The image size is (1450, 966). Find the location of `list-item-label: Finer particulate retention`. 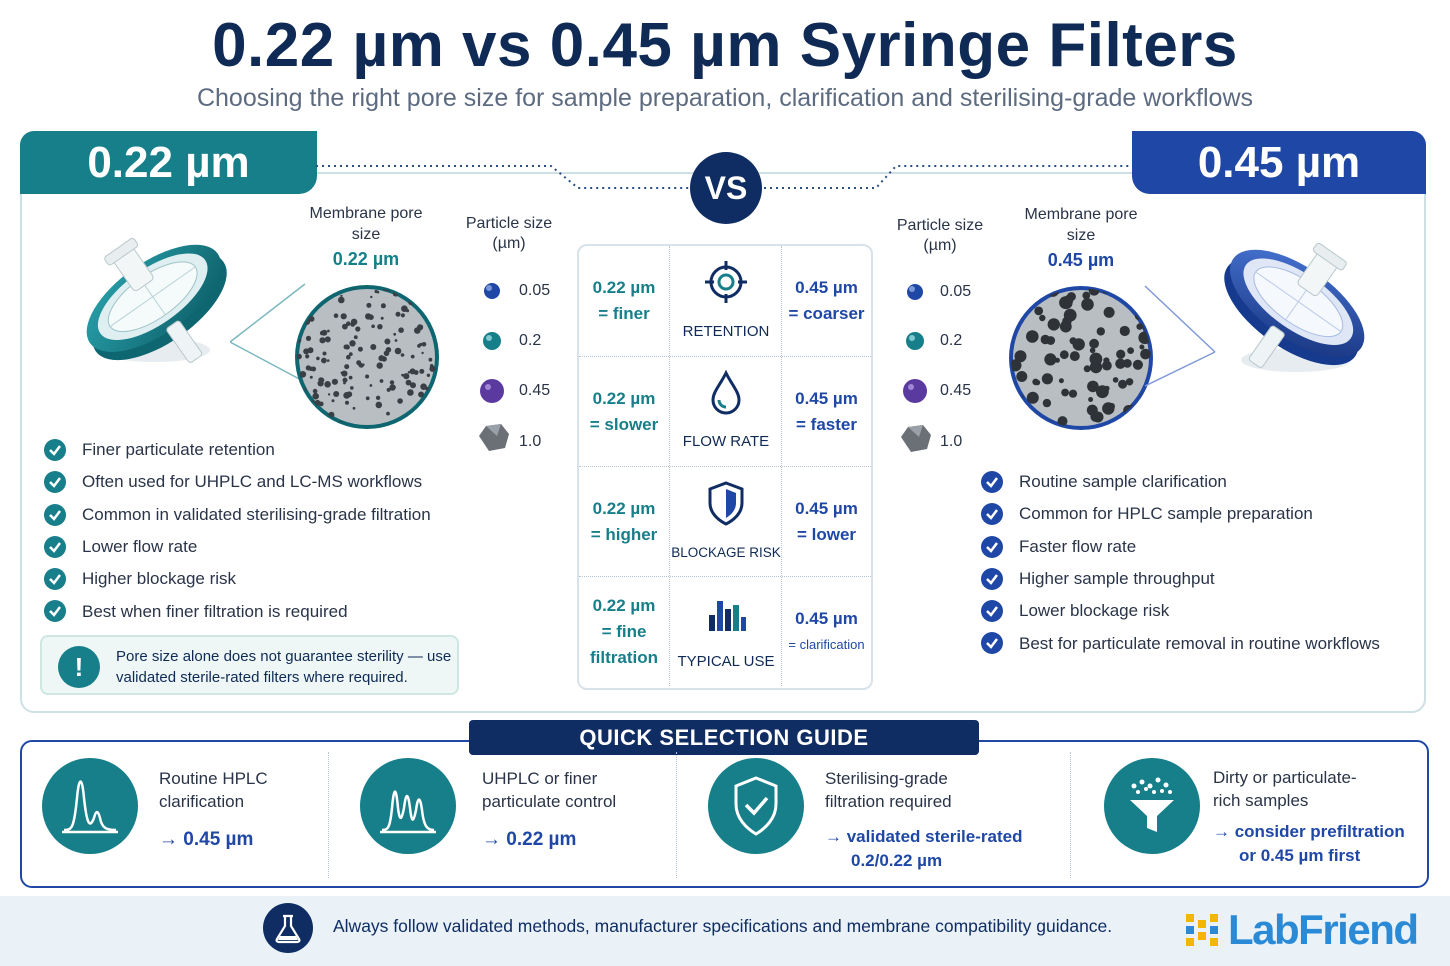

list-item-label: Finer particulate retention is located at coordinates (178, 450).